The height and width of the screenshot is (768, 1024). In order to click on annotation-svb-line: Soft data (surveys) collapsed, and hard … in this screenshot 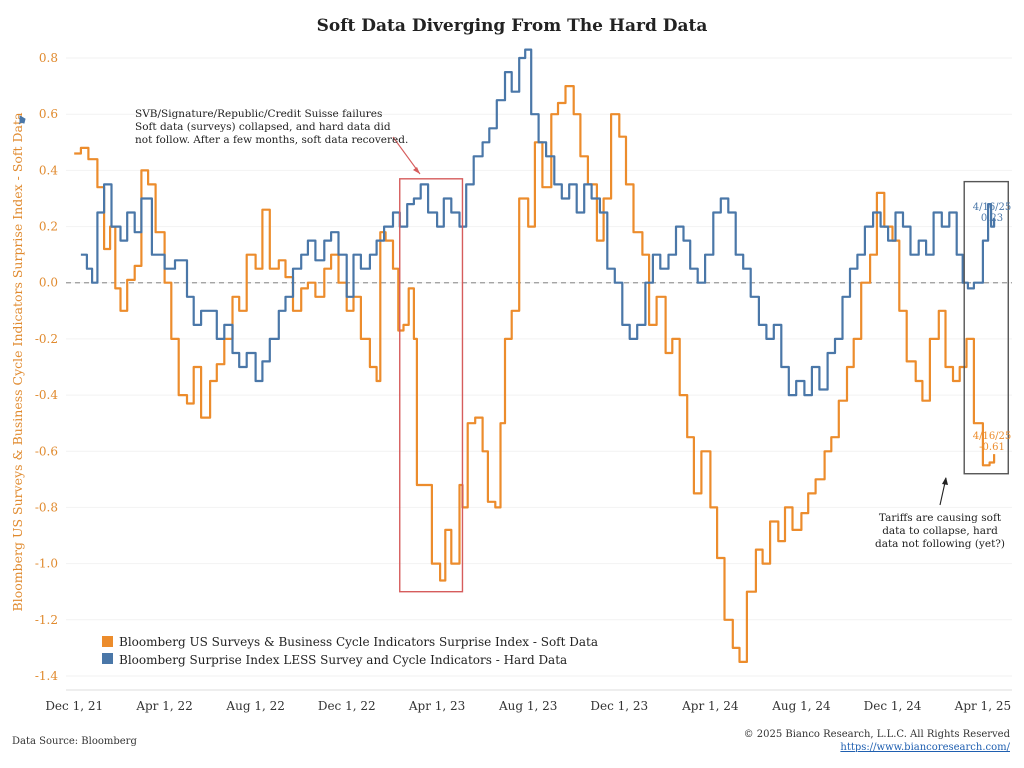, I will do `click(263, 127)`.